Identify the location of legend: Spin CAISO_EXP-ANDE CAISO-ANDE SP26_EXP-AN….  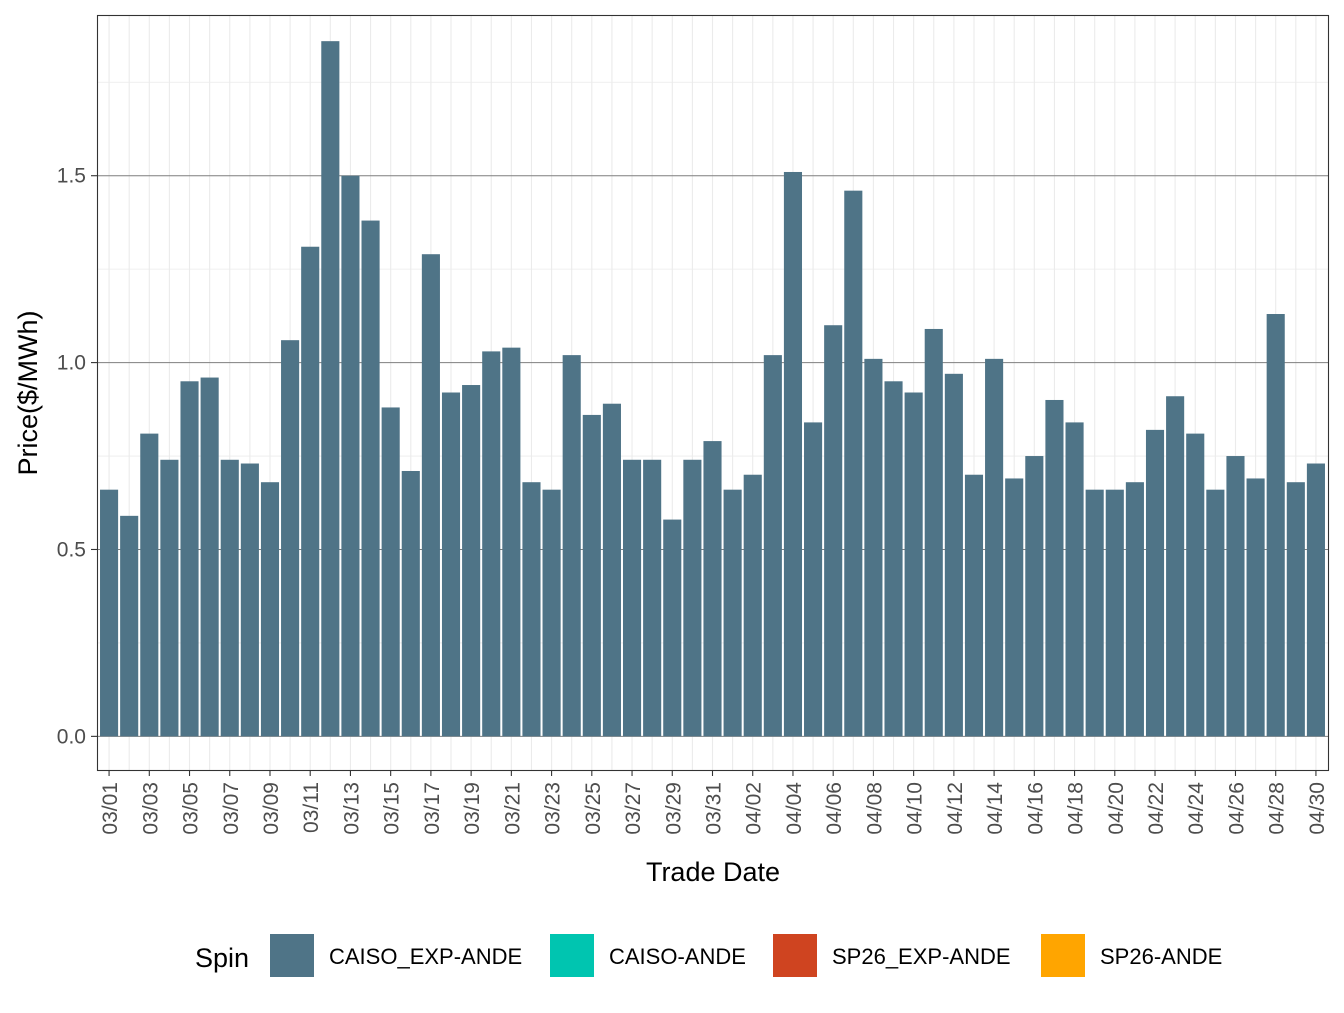
(708, 955).